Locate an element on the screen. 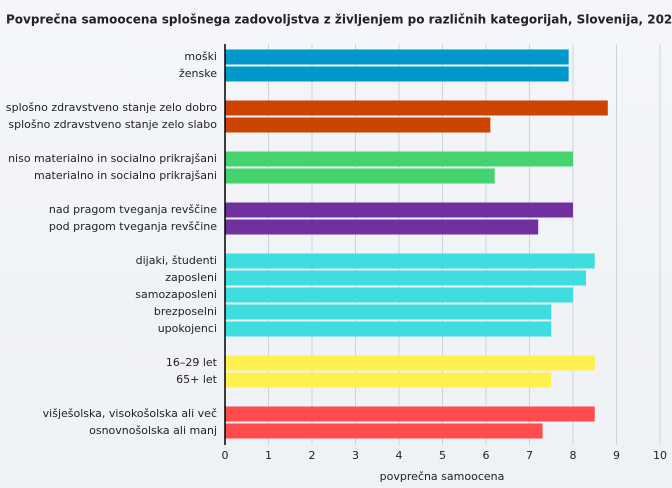 The width and height of the screenshot is (672, 488). x-tick-label: 3 is located at coordinates (355, 455).